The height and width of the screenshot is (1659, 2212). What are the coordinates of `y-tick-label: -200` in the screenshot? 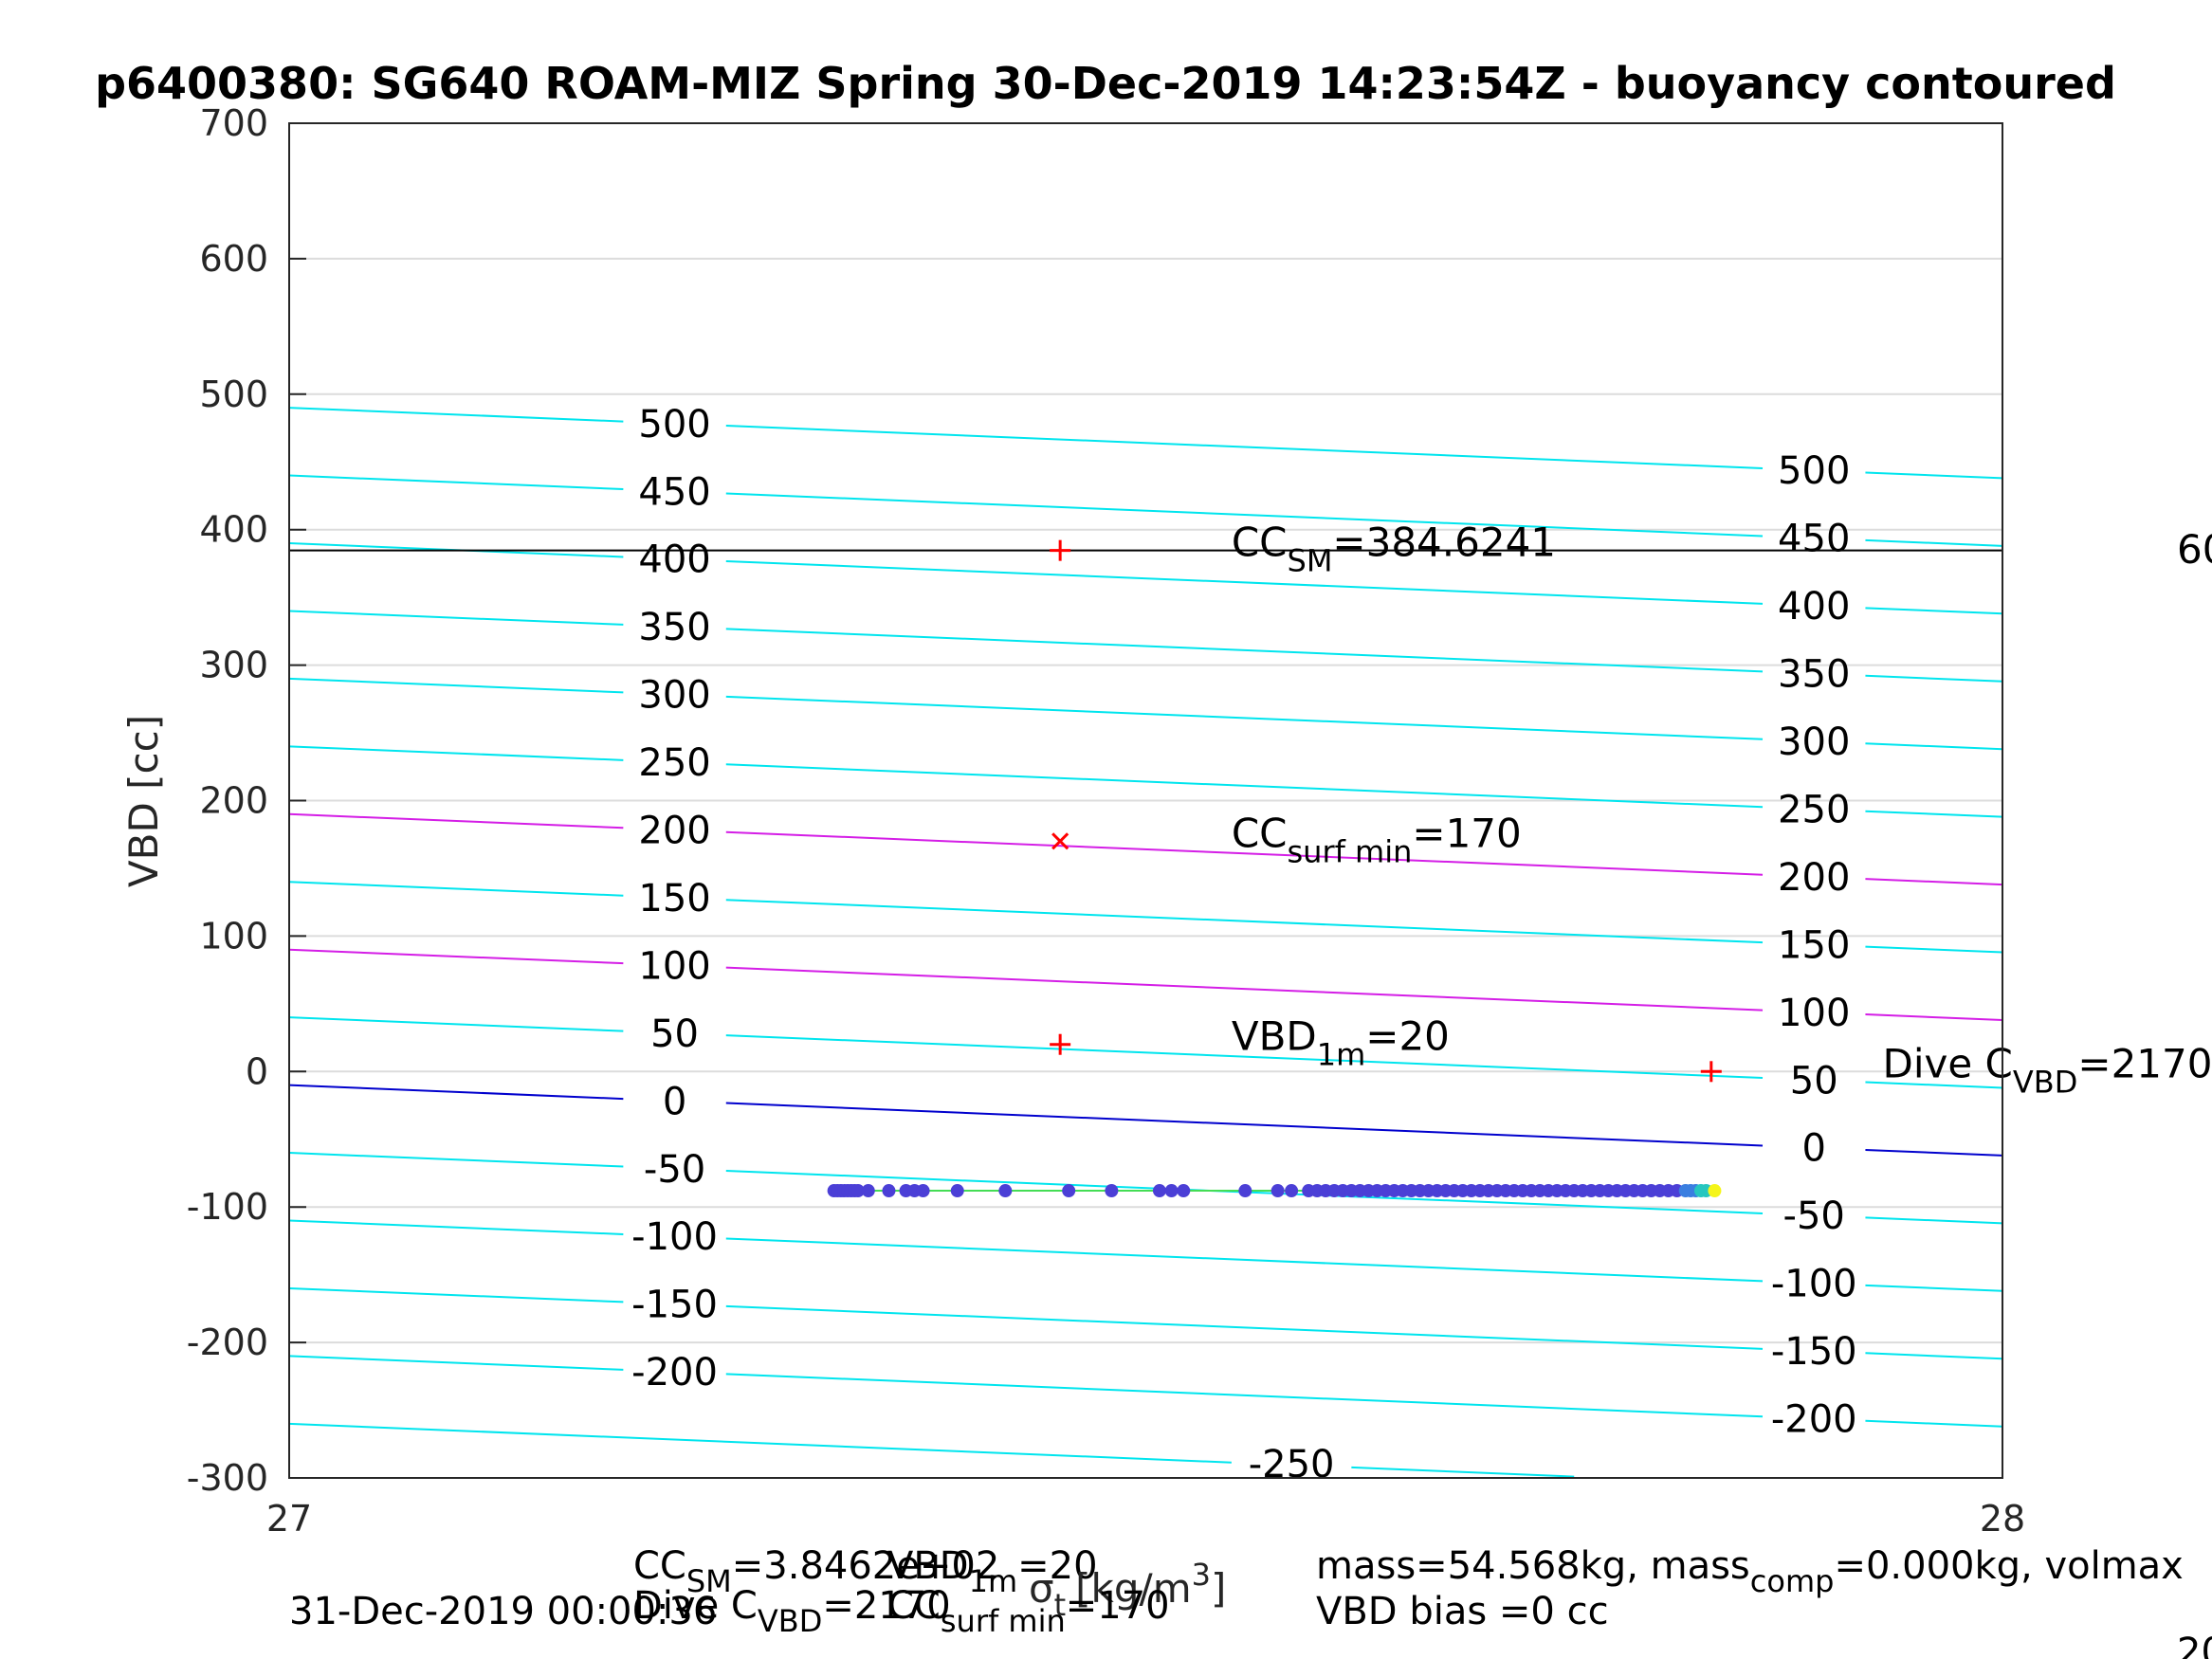 It's located at (227, 1342).